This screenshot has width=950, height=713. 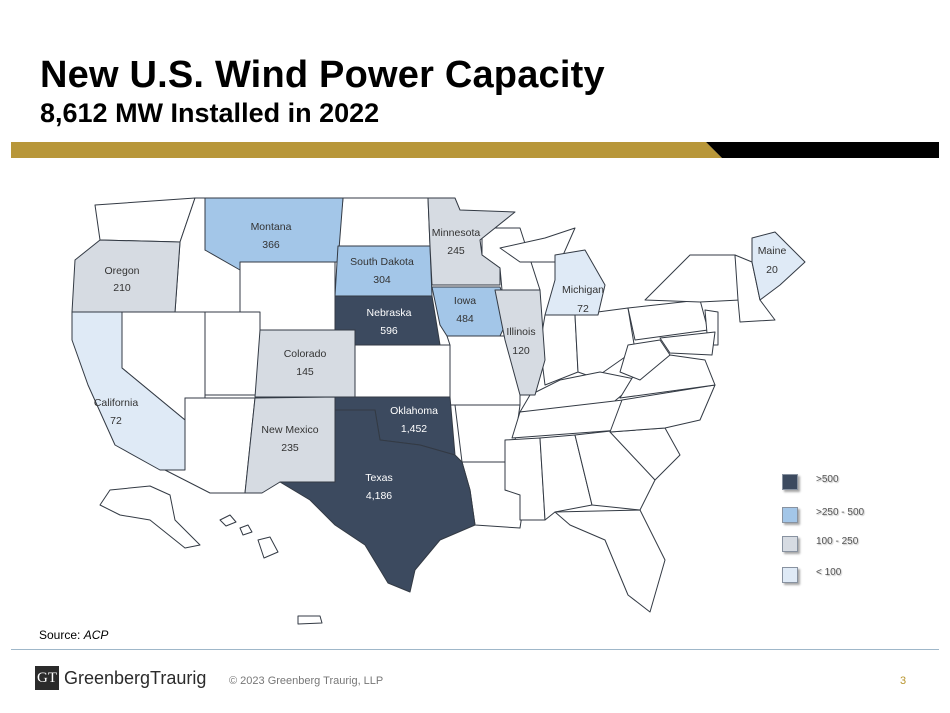 What do you see at coordinates (475, 649) in the screenshot?
I see `footer-divider` at bounding box center [475, 649].